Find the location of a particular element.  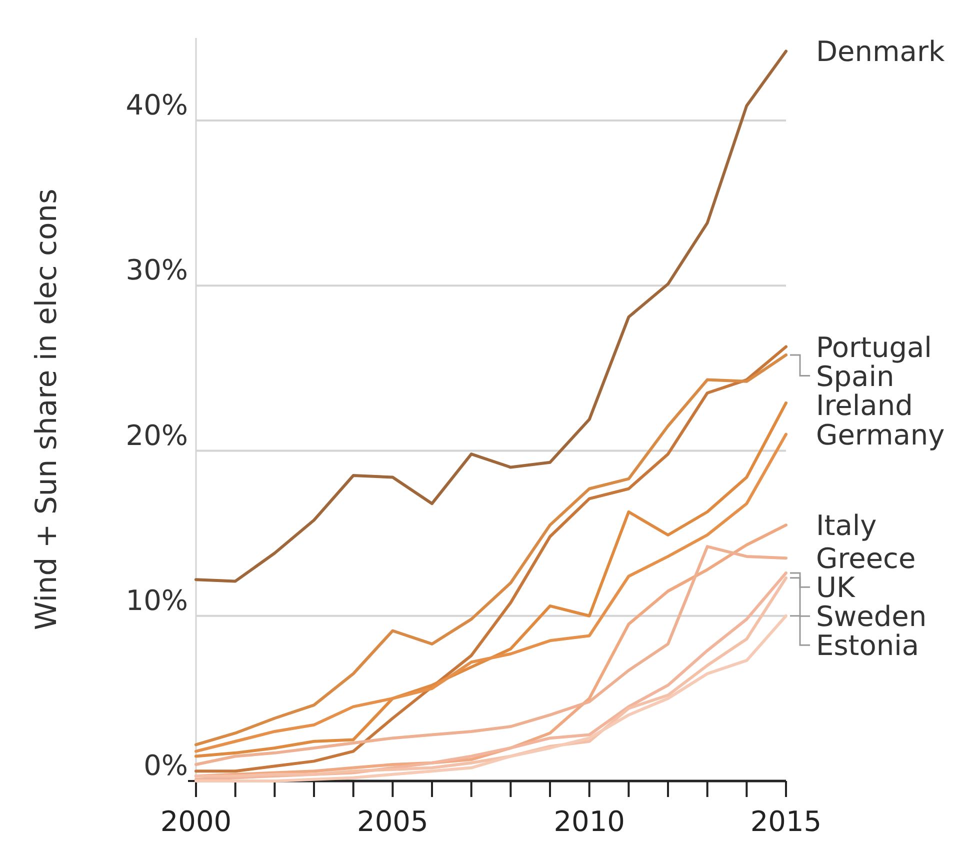

y-axis-title: Wind + Sun share in elec cons is located at coordinates (46, 409).